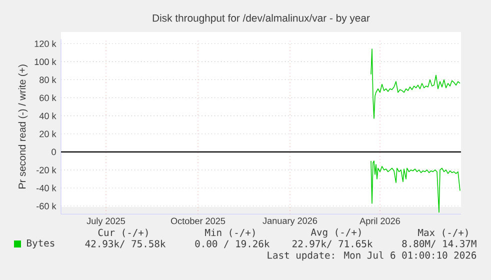  Describe the element at coordinates (40, 243) in the screenshot. I see `legend-label: Bytes` at that location.